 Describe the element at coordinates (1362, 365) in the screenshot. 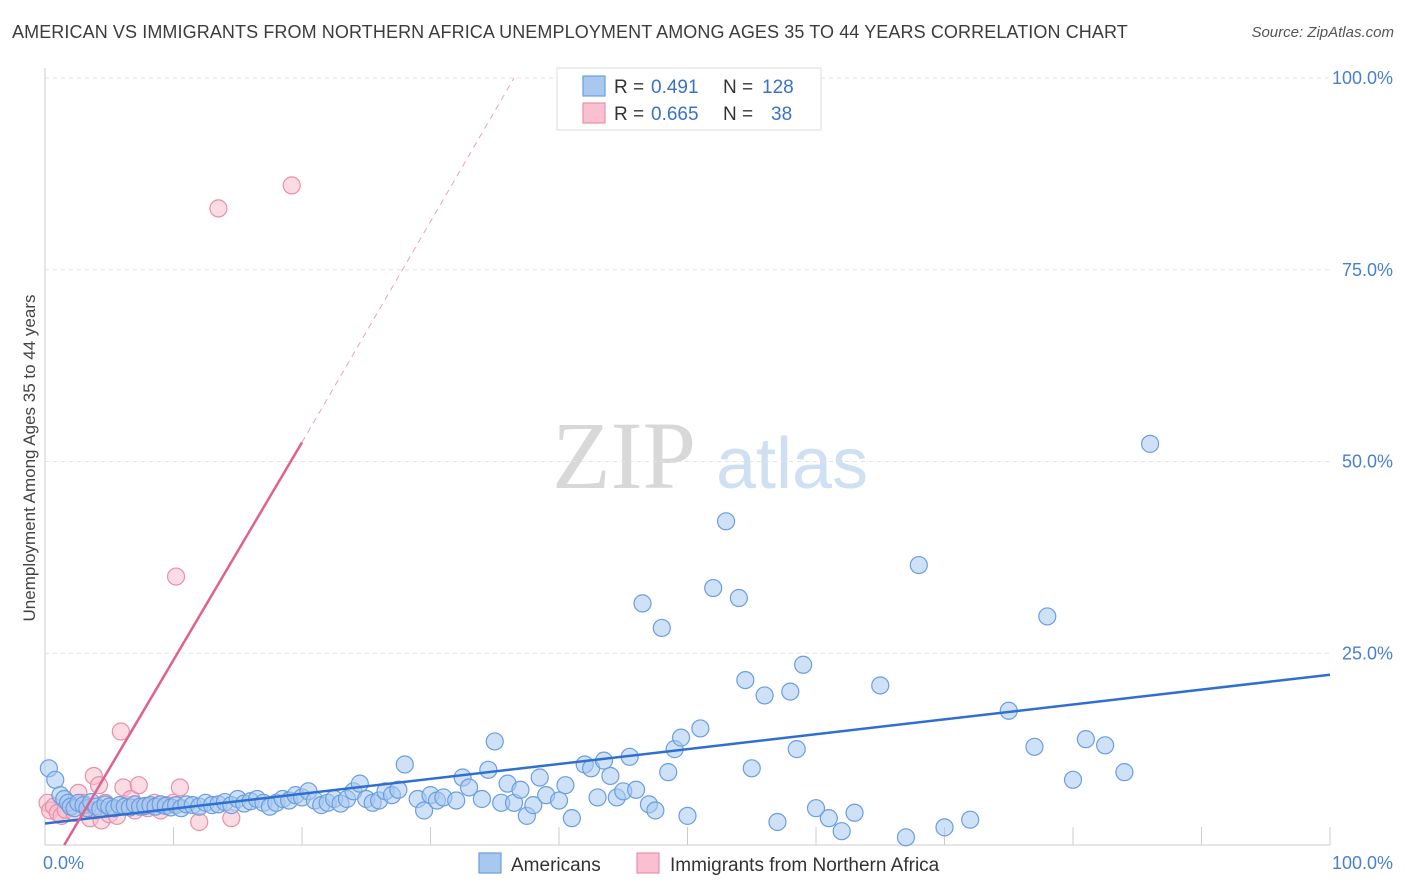

I see `y-tick-labels: 25.0% 50.0% 75.0% 100.0%` at that location.